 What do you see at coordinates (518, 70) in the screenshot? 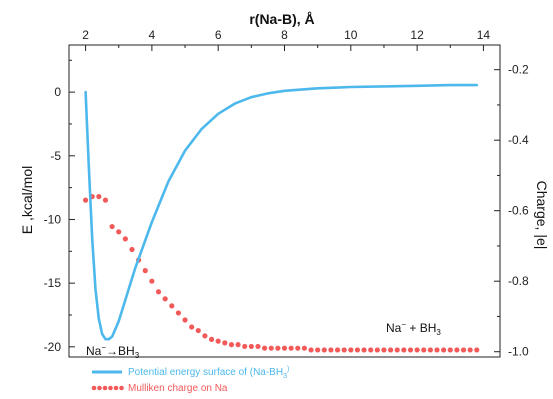
I see `y-right-tick-label: -0.2` at bounding box center [518, 70].